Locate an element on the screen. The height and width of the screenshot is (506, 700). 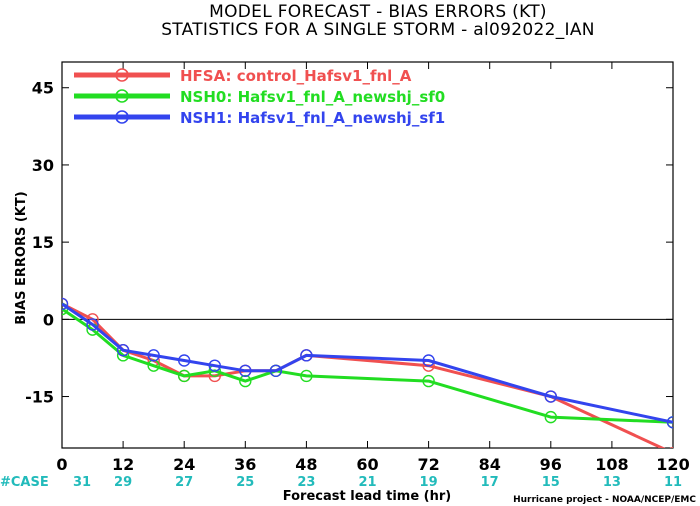
legend-label: HFSA: control_Hafsv1_fnl_A is located at coordinates (296, 76).